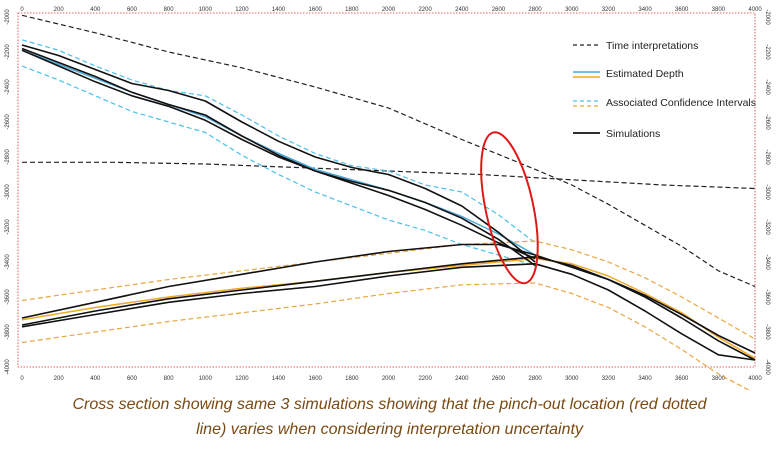  What do you see at coordinates (8, 17) in the screenshot?
I see `y-tick-left--2000: -2000` at bounding box center [8, 17].